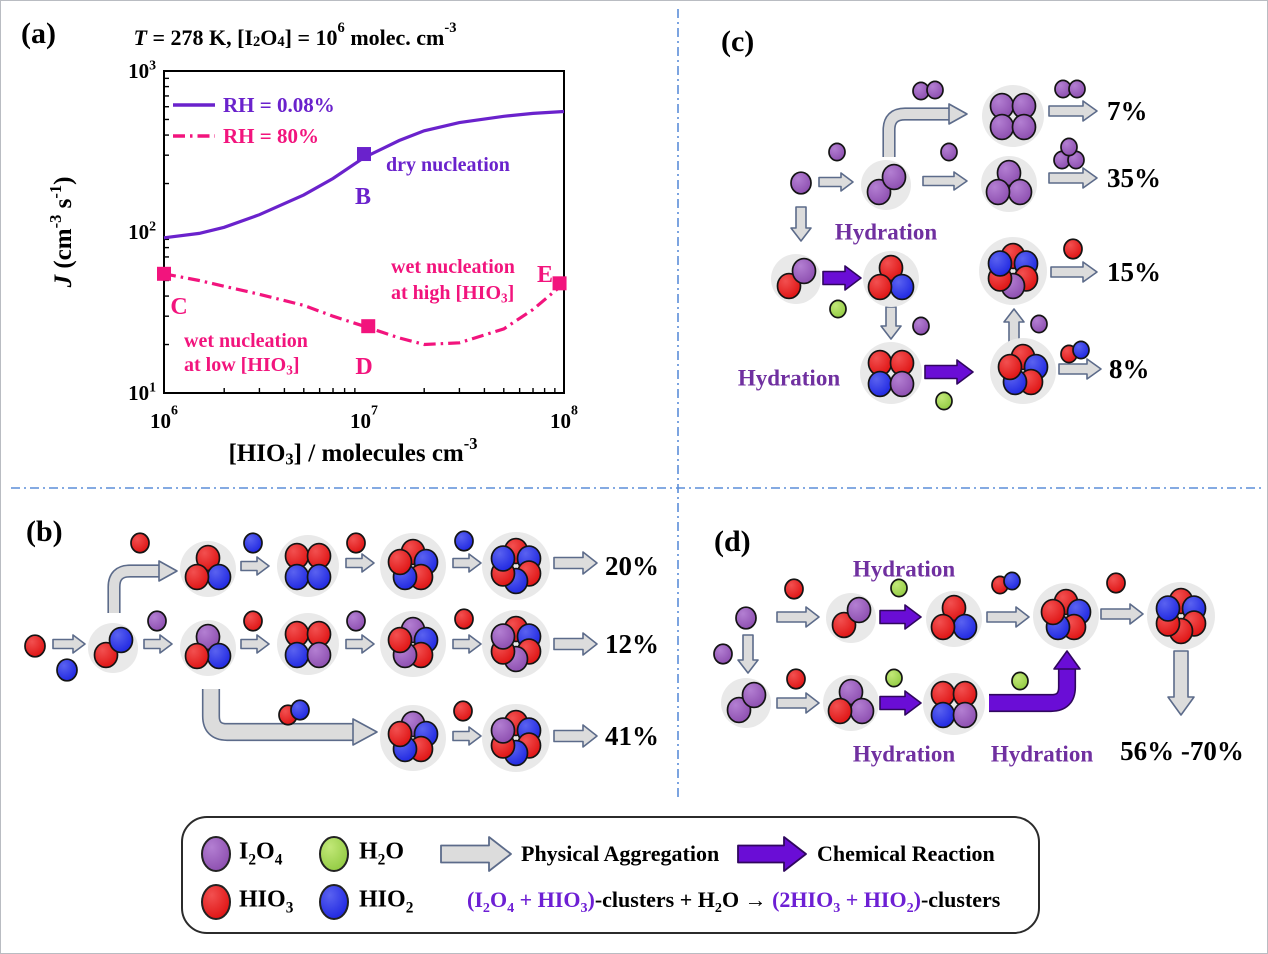 Image resolution: width=1268 pixels, height=954 pixels. What do you see at coordinates (476, 854) in the screenshot?
I see `physical-aggregation-arrow-sample` at bounding box center [476, 854].